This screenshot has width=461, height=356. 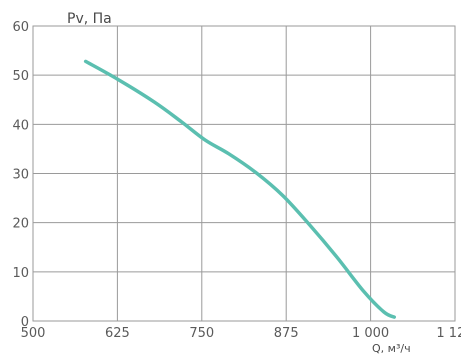 What do you see at coordinates (20, 76) in the screenshot?
I see `y-tick-label: 50` at bounding box center [20, 76].